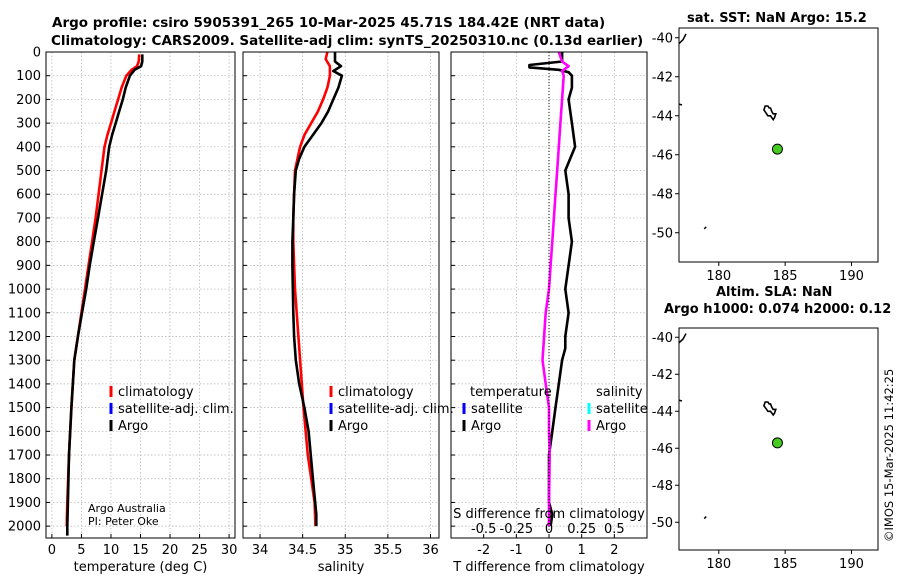 This screenshot has width=900, height=580. What do you see at coordinates (111, 550) in the screenshot?
I see `x-tick-label: 10` at bounding box center [111, 550].